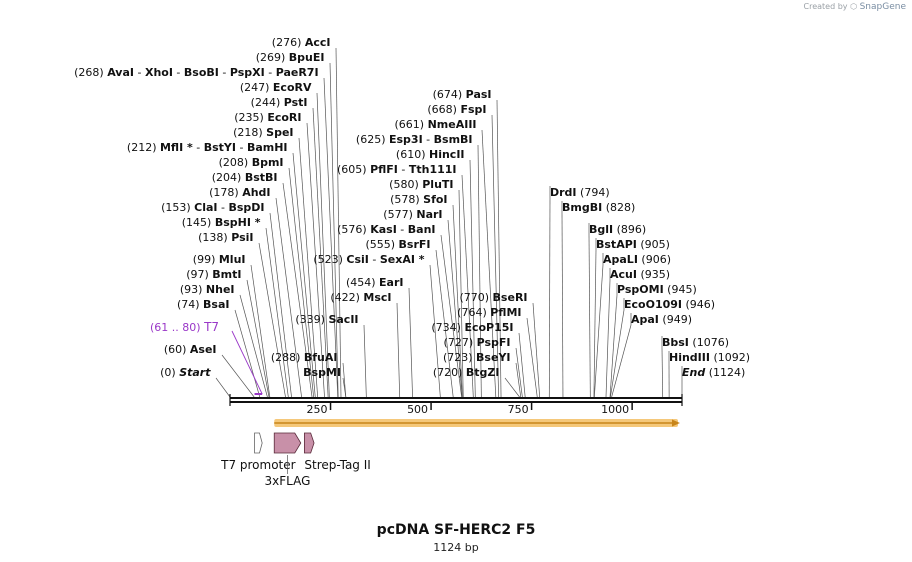 This screenshot has width=912, height=562. I want to click on site-label: (668) FspI, so click(456, 109).